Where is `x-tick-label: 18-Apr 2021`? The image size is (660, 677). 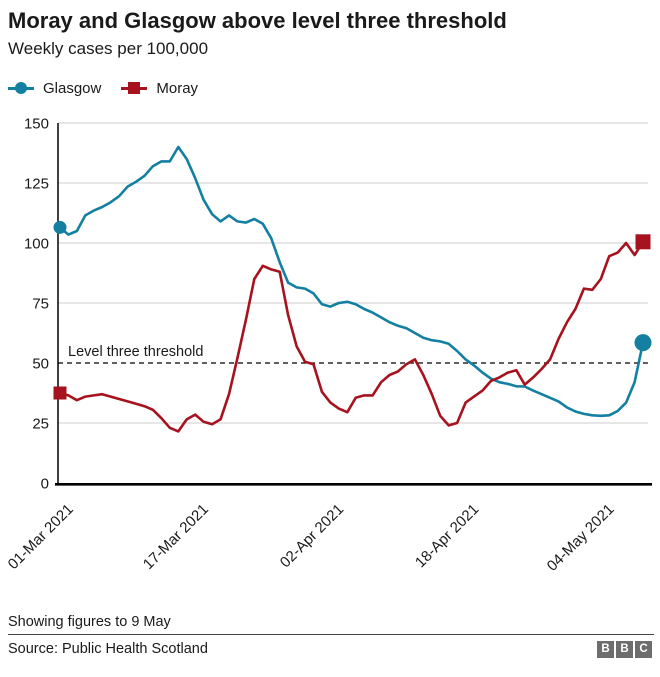
x-tick-label: 18-Apr 2021 is located at coordinates (447, 536).